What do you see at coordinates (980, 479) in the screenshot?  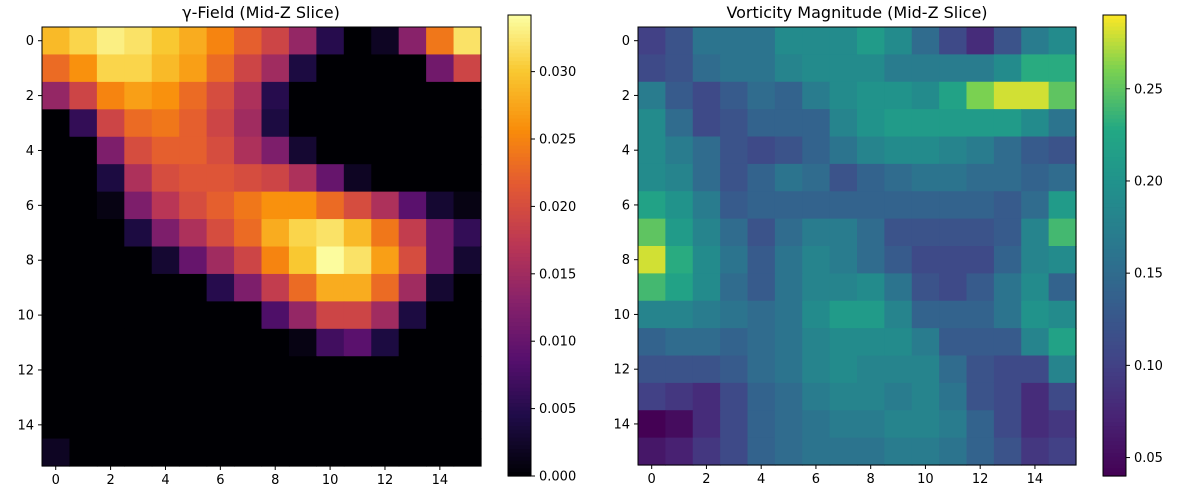 I see `x-tick-label: 12` at bounding box center [980, 479].